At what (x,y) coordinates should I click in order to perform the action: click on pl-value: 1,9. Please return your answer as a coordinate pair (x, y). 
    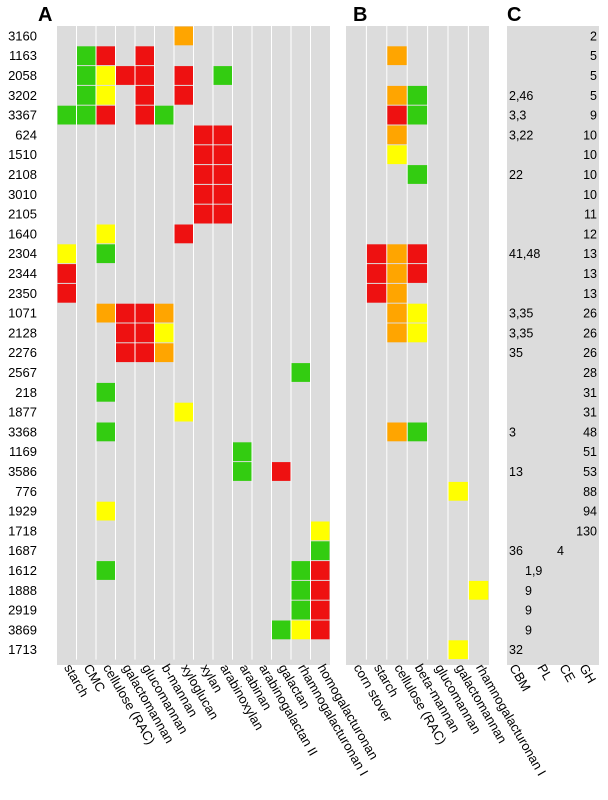
    Looking at the image, I should click on (533, 571).